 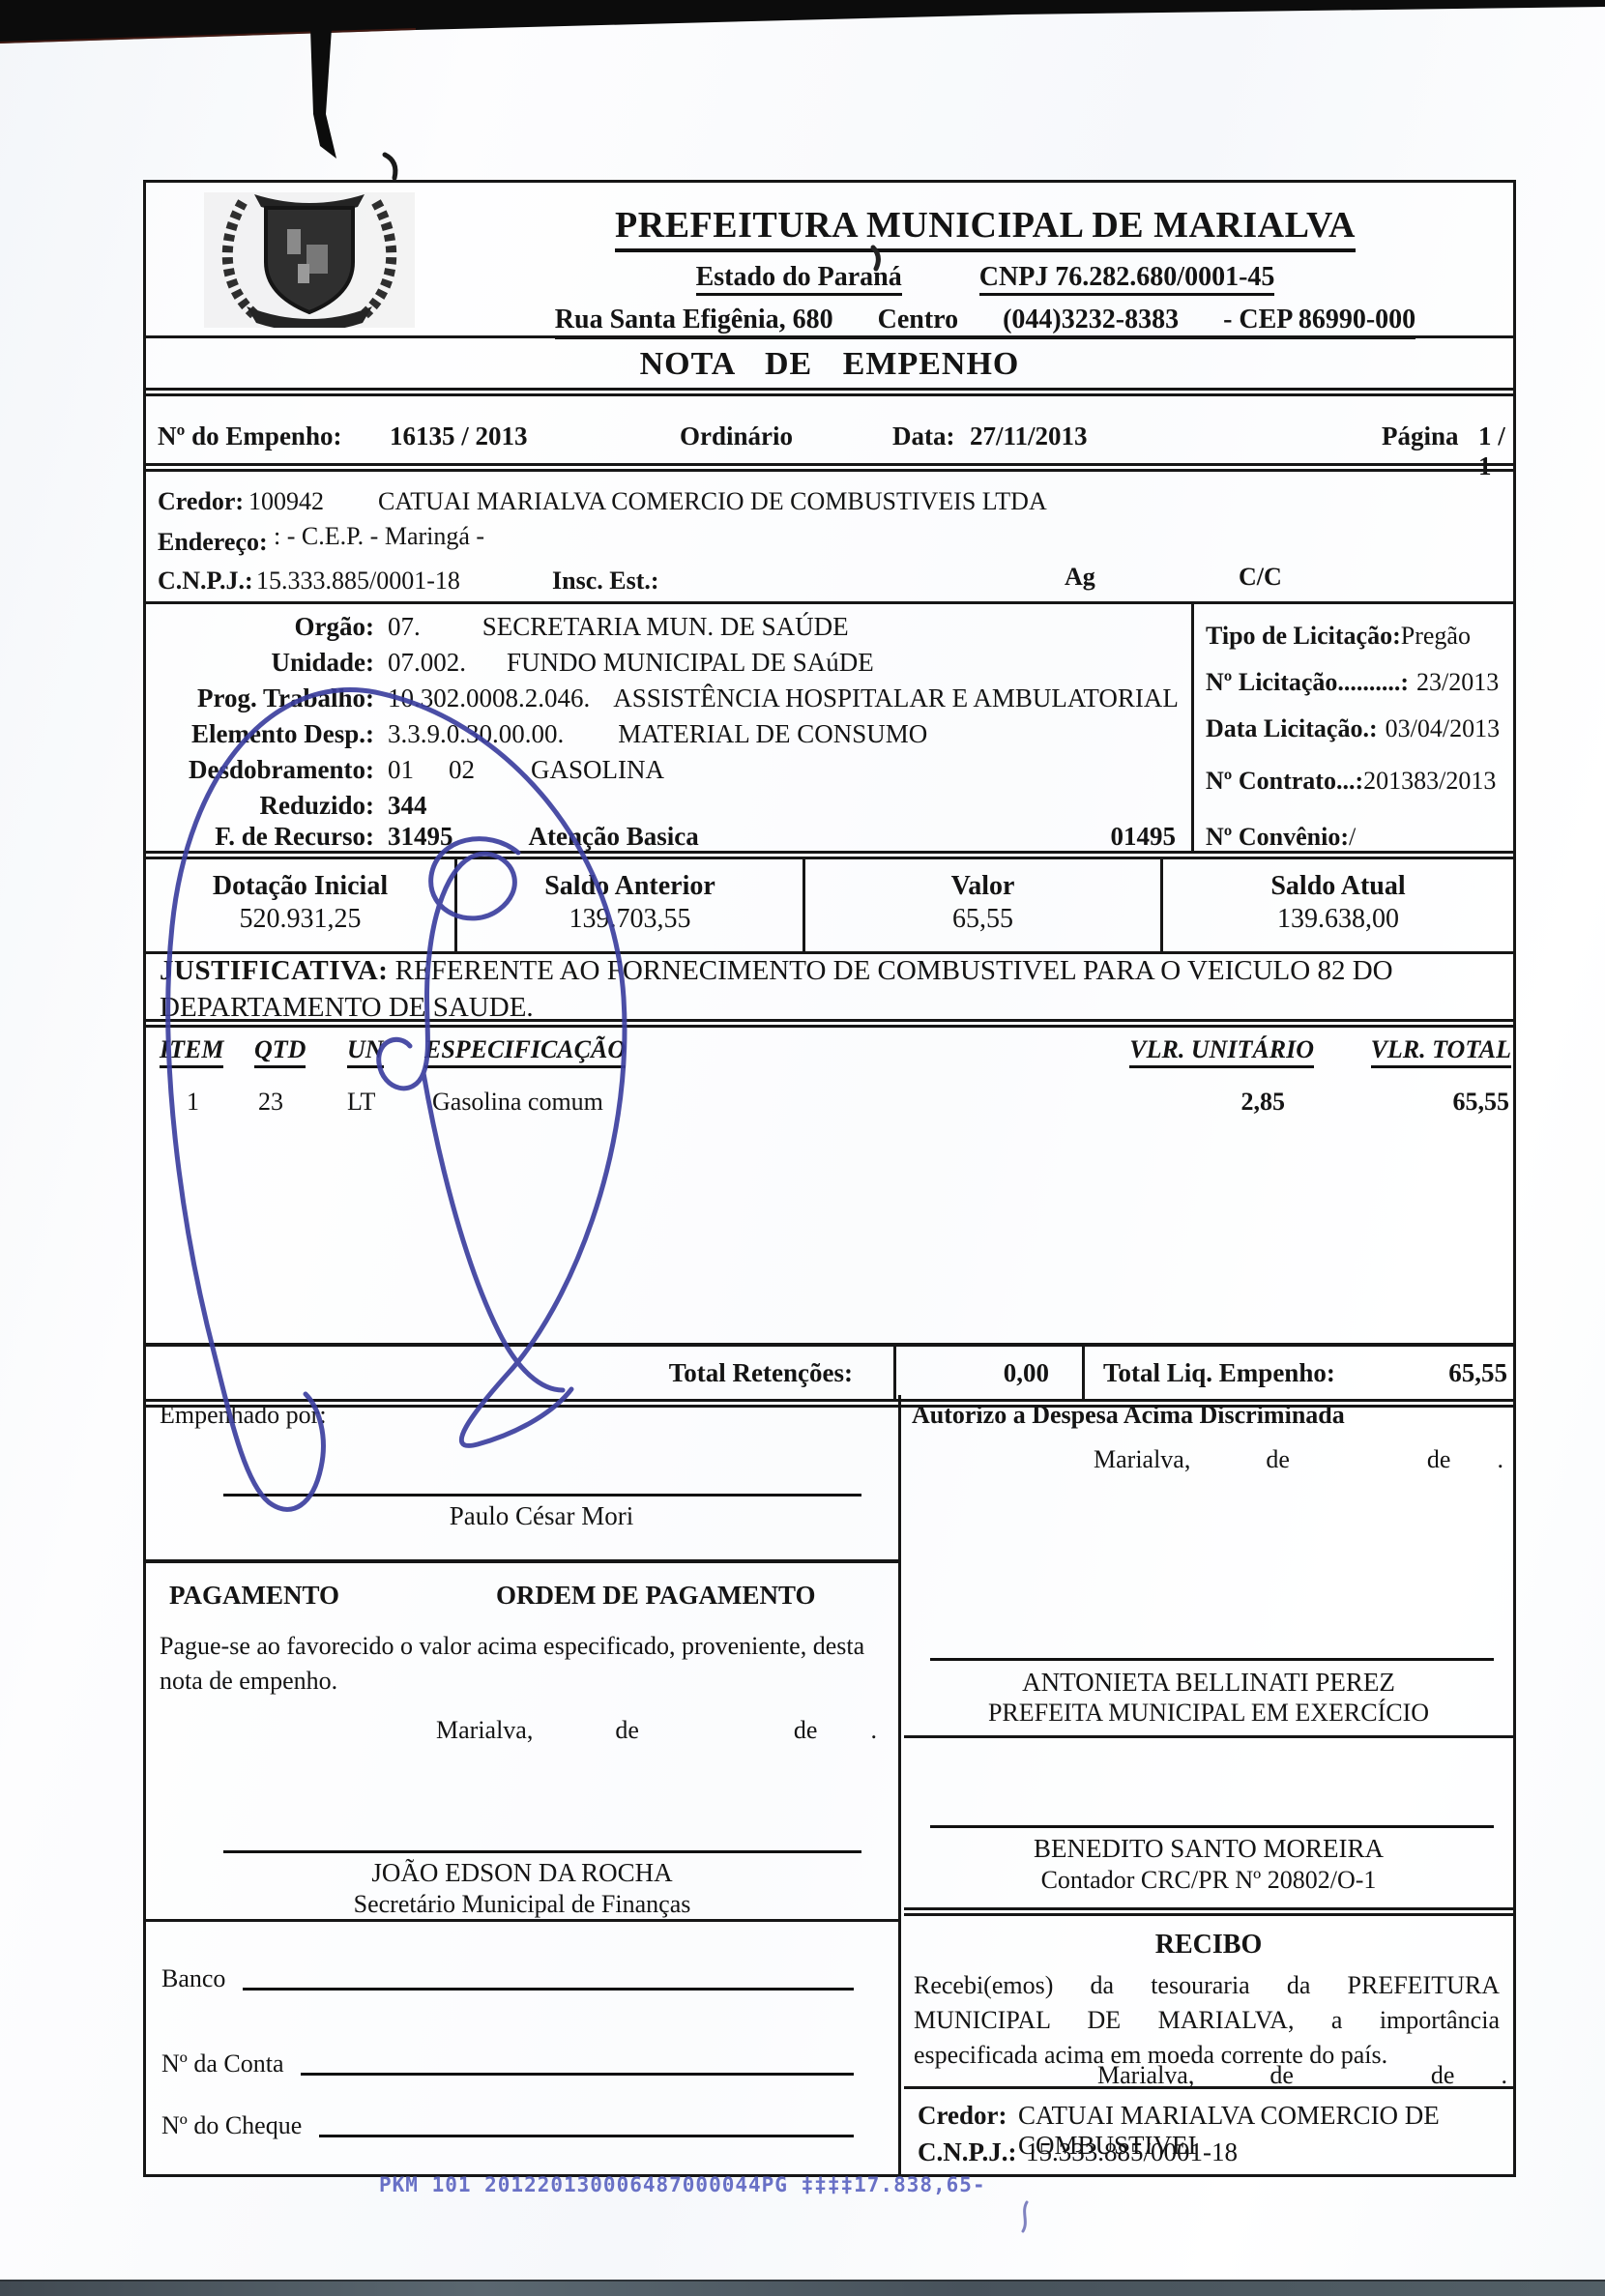 What do you see at coordinates (322, 79) in the screenshot?
I see `scan-binder-mark` at bounding box center [322, 79].